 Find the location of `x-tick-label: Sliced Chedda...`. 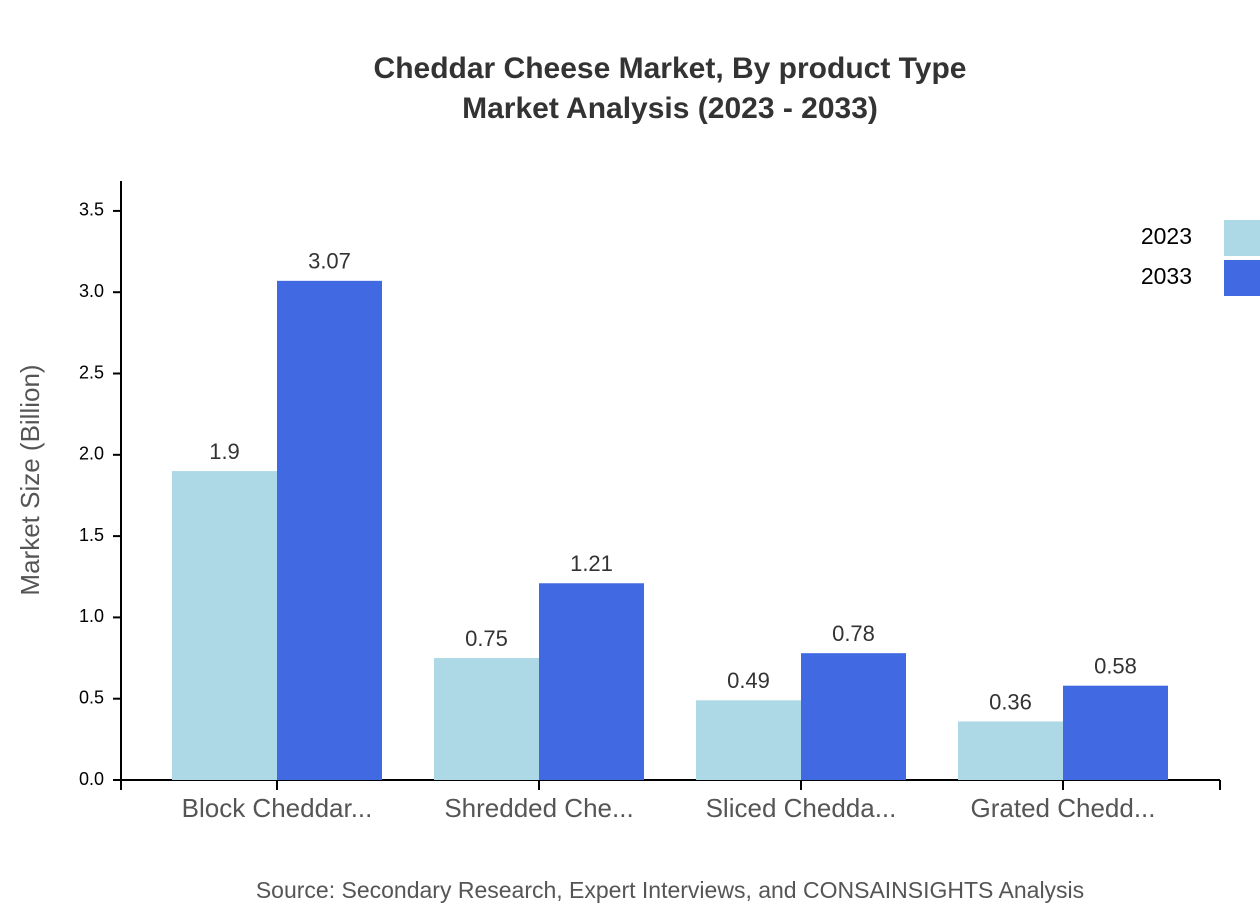

x-tick-label: Sliced Chedda... is located at coordinates (801, 808).